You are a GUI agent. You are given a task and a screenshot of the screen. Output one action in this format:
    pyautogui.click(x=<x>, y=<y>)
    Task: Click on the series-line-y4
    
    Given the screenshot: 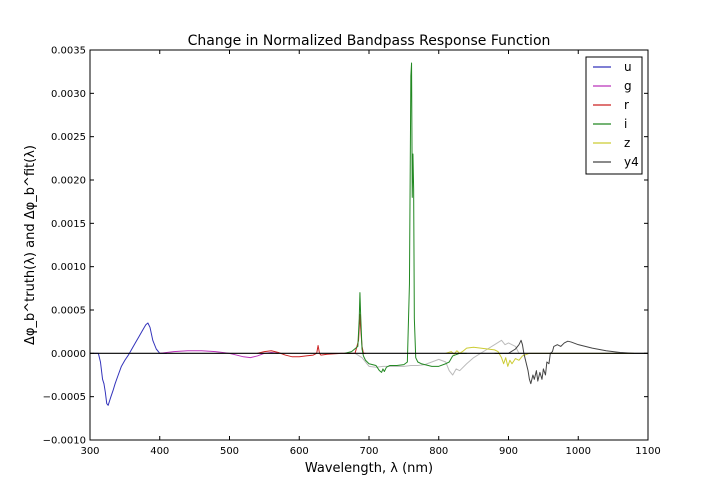 What is the action you would take?
    pyautogui.click(x=571, y=362)
    